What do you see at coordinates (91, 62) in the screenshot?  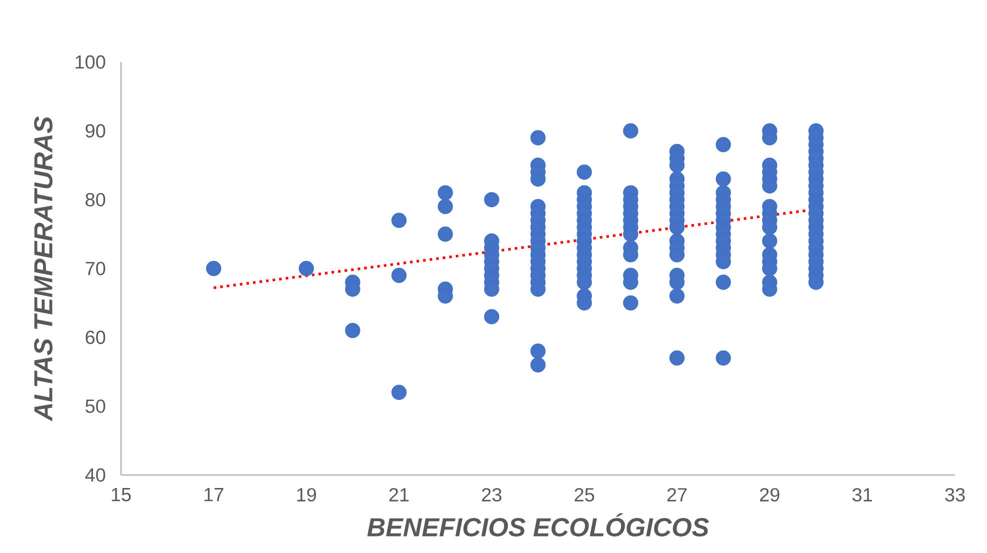 I see `y-tick-label: 100` at bounding box center [91, 62].